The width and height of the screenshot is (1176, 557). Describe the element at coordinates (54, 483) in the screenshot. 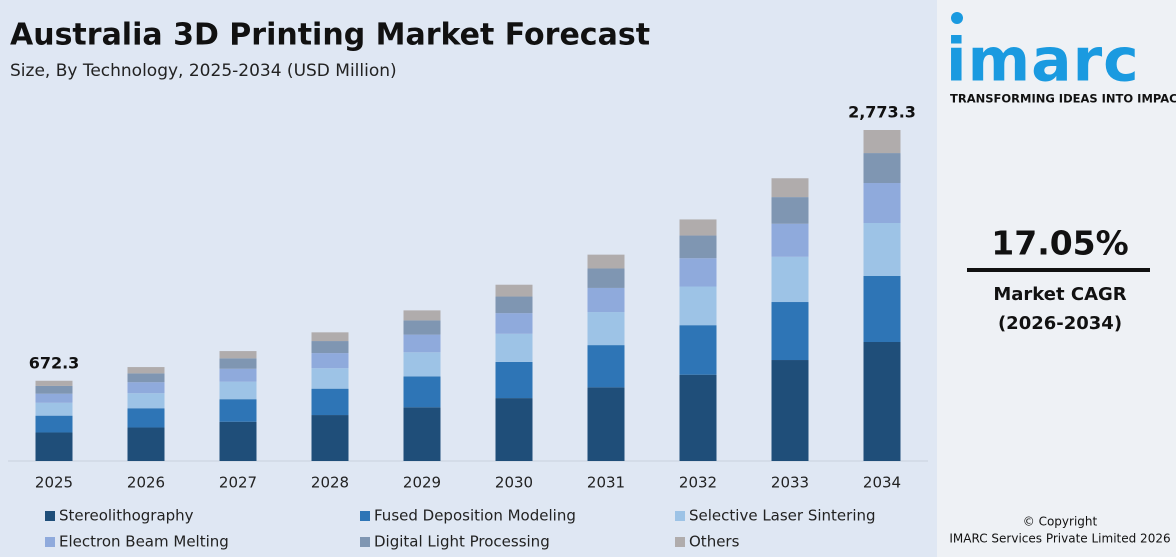

I see `x-tick-label: 2025` at that location.